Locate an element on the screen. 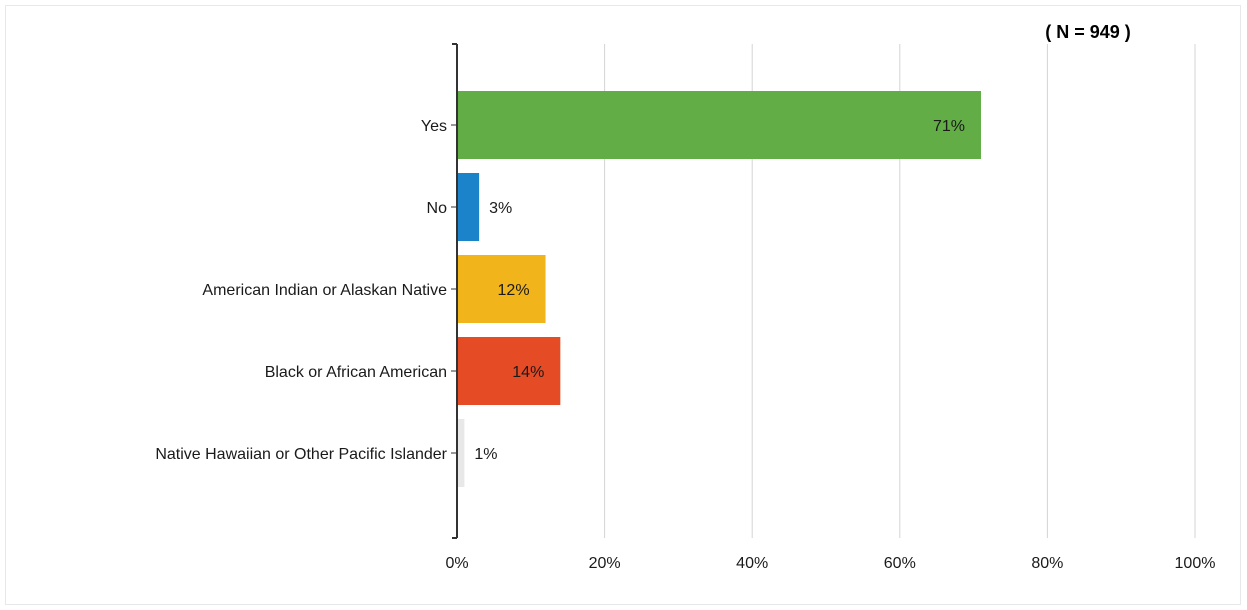  x-tick-label: 40% is located at coordinates (752, 563).